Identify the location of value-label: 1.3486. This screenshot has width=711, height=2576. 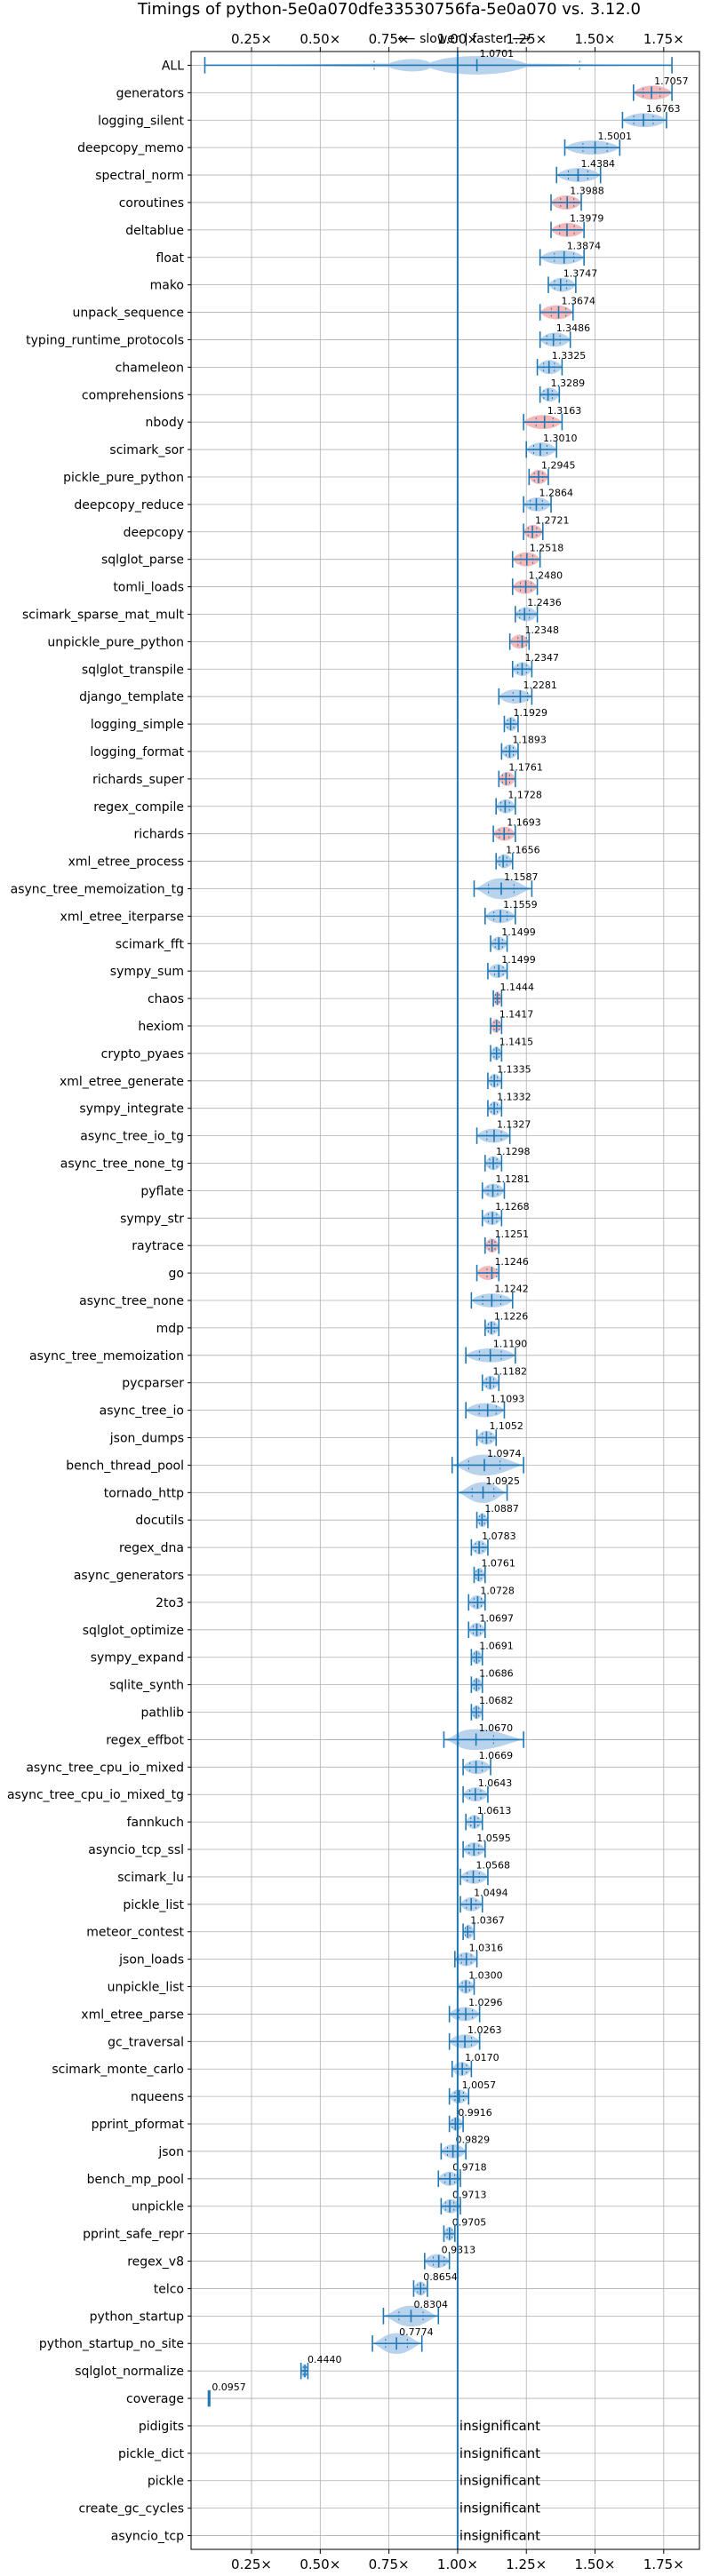
(573, 328).